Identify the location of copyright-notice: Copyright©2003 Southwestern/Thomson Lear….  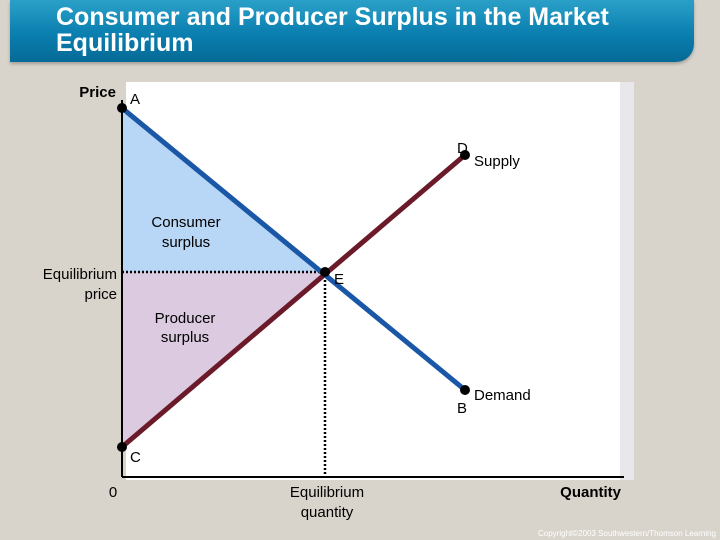
(627, 533).